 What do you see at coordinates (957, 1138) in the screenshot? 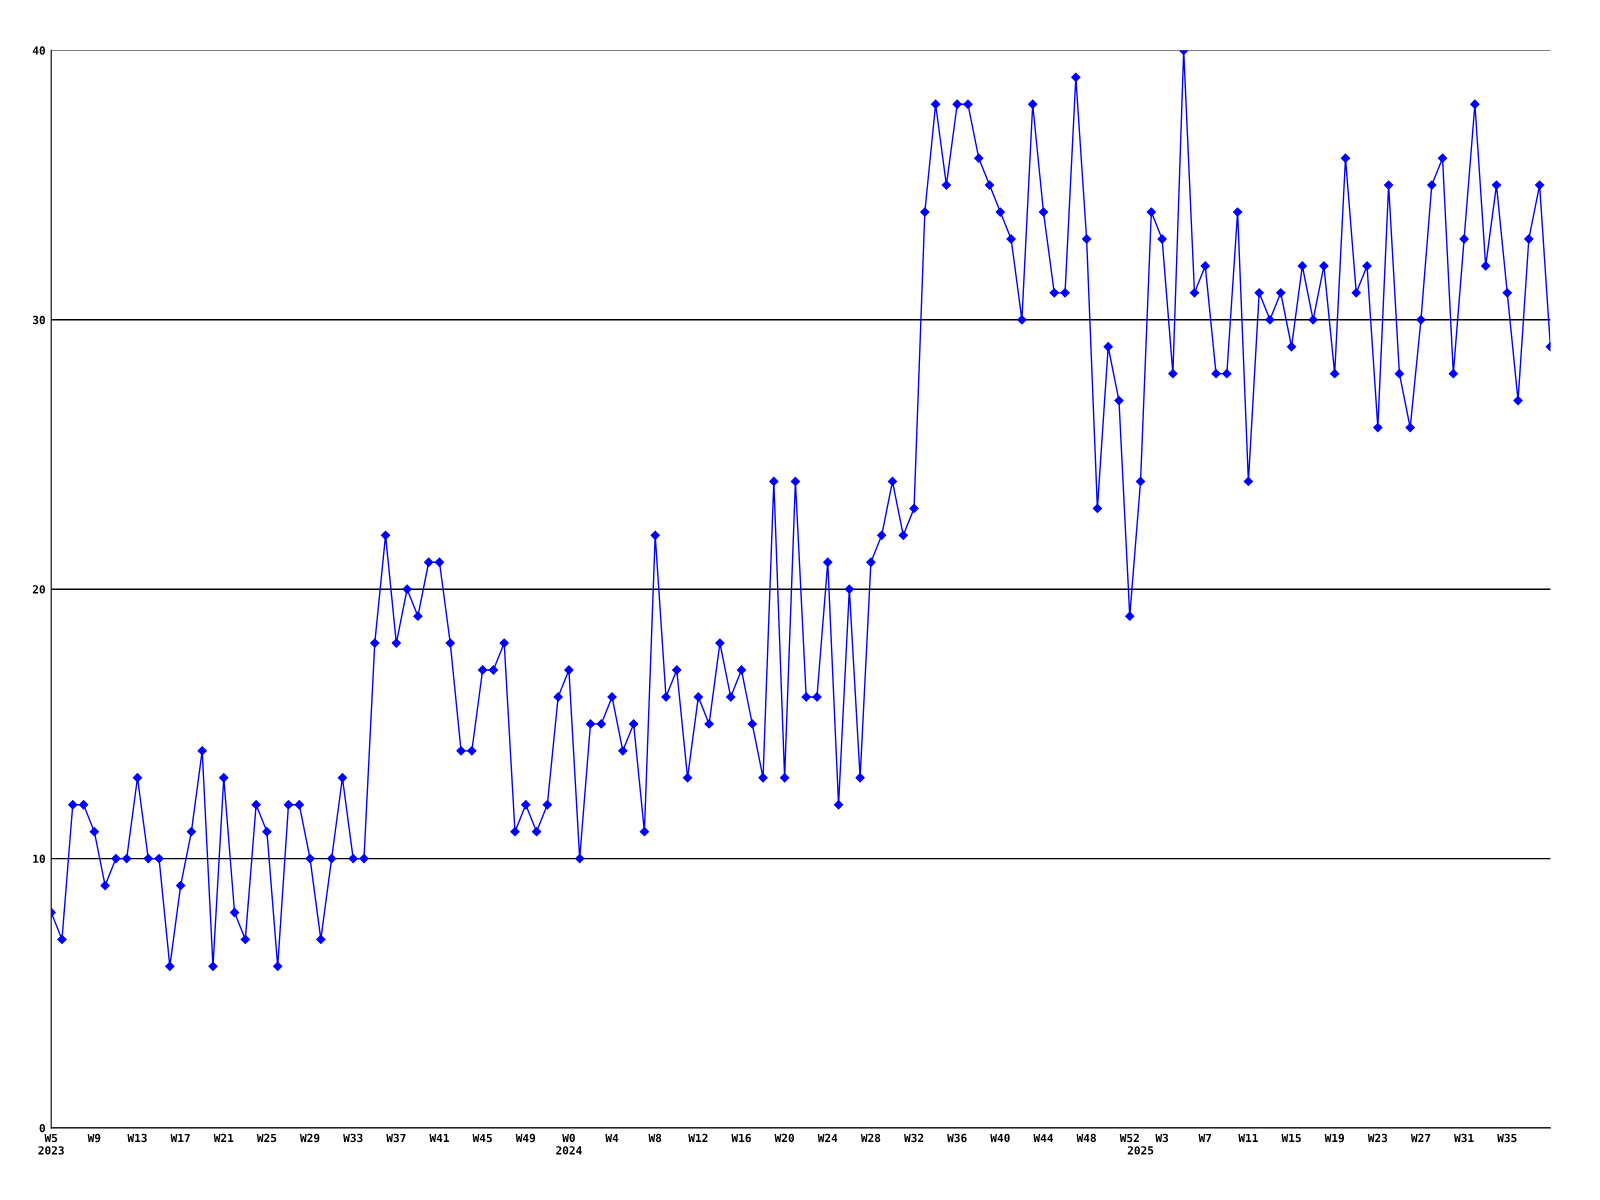
I see `x-tick-label: W36` at bounding box center [957, 1138].